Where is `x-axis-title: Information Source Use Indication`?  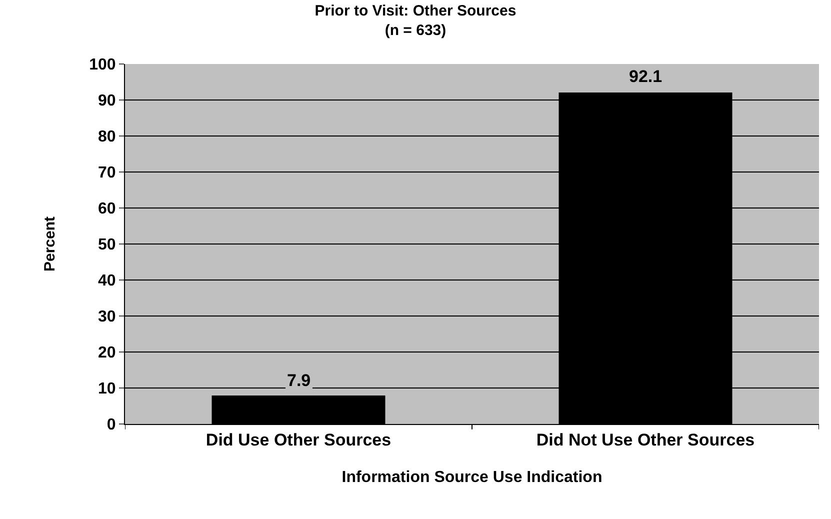
x-axis-title: Information Source Use Indication is located at coordinates (472, 477).